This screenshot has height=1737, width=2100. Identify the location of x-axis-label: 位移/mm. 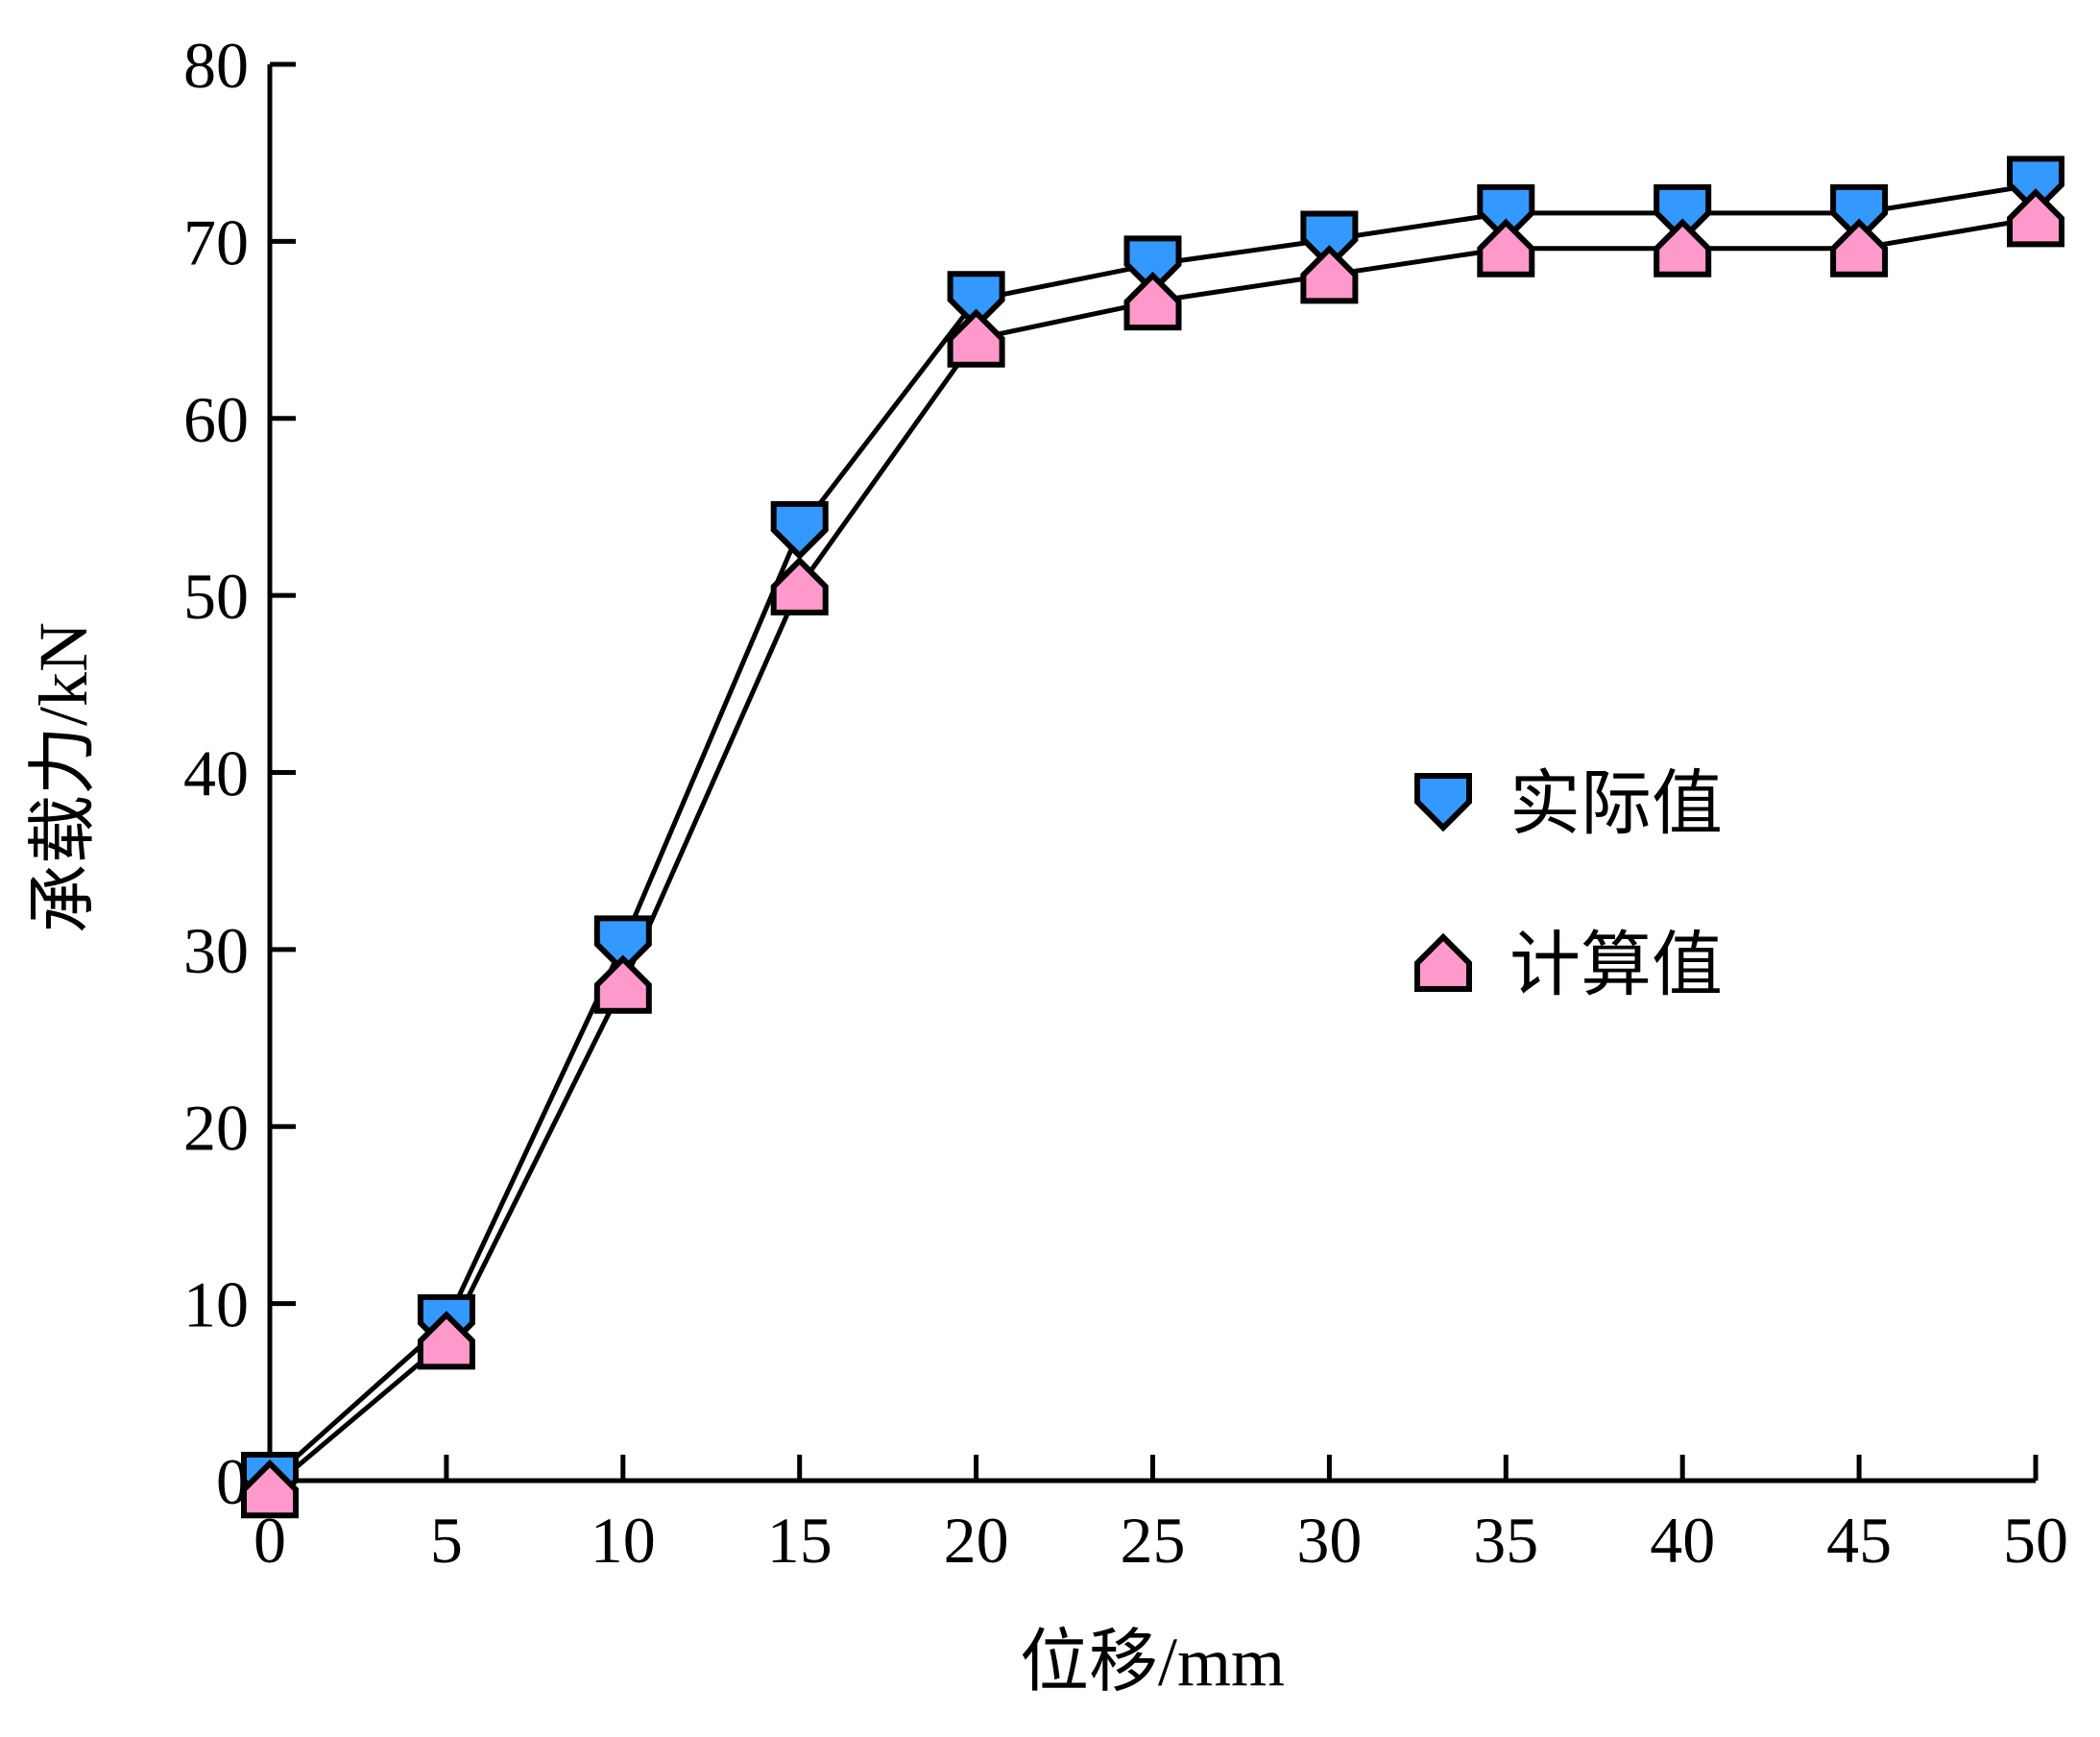
(1152, 1662).